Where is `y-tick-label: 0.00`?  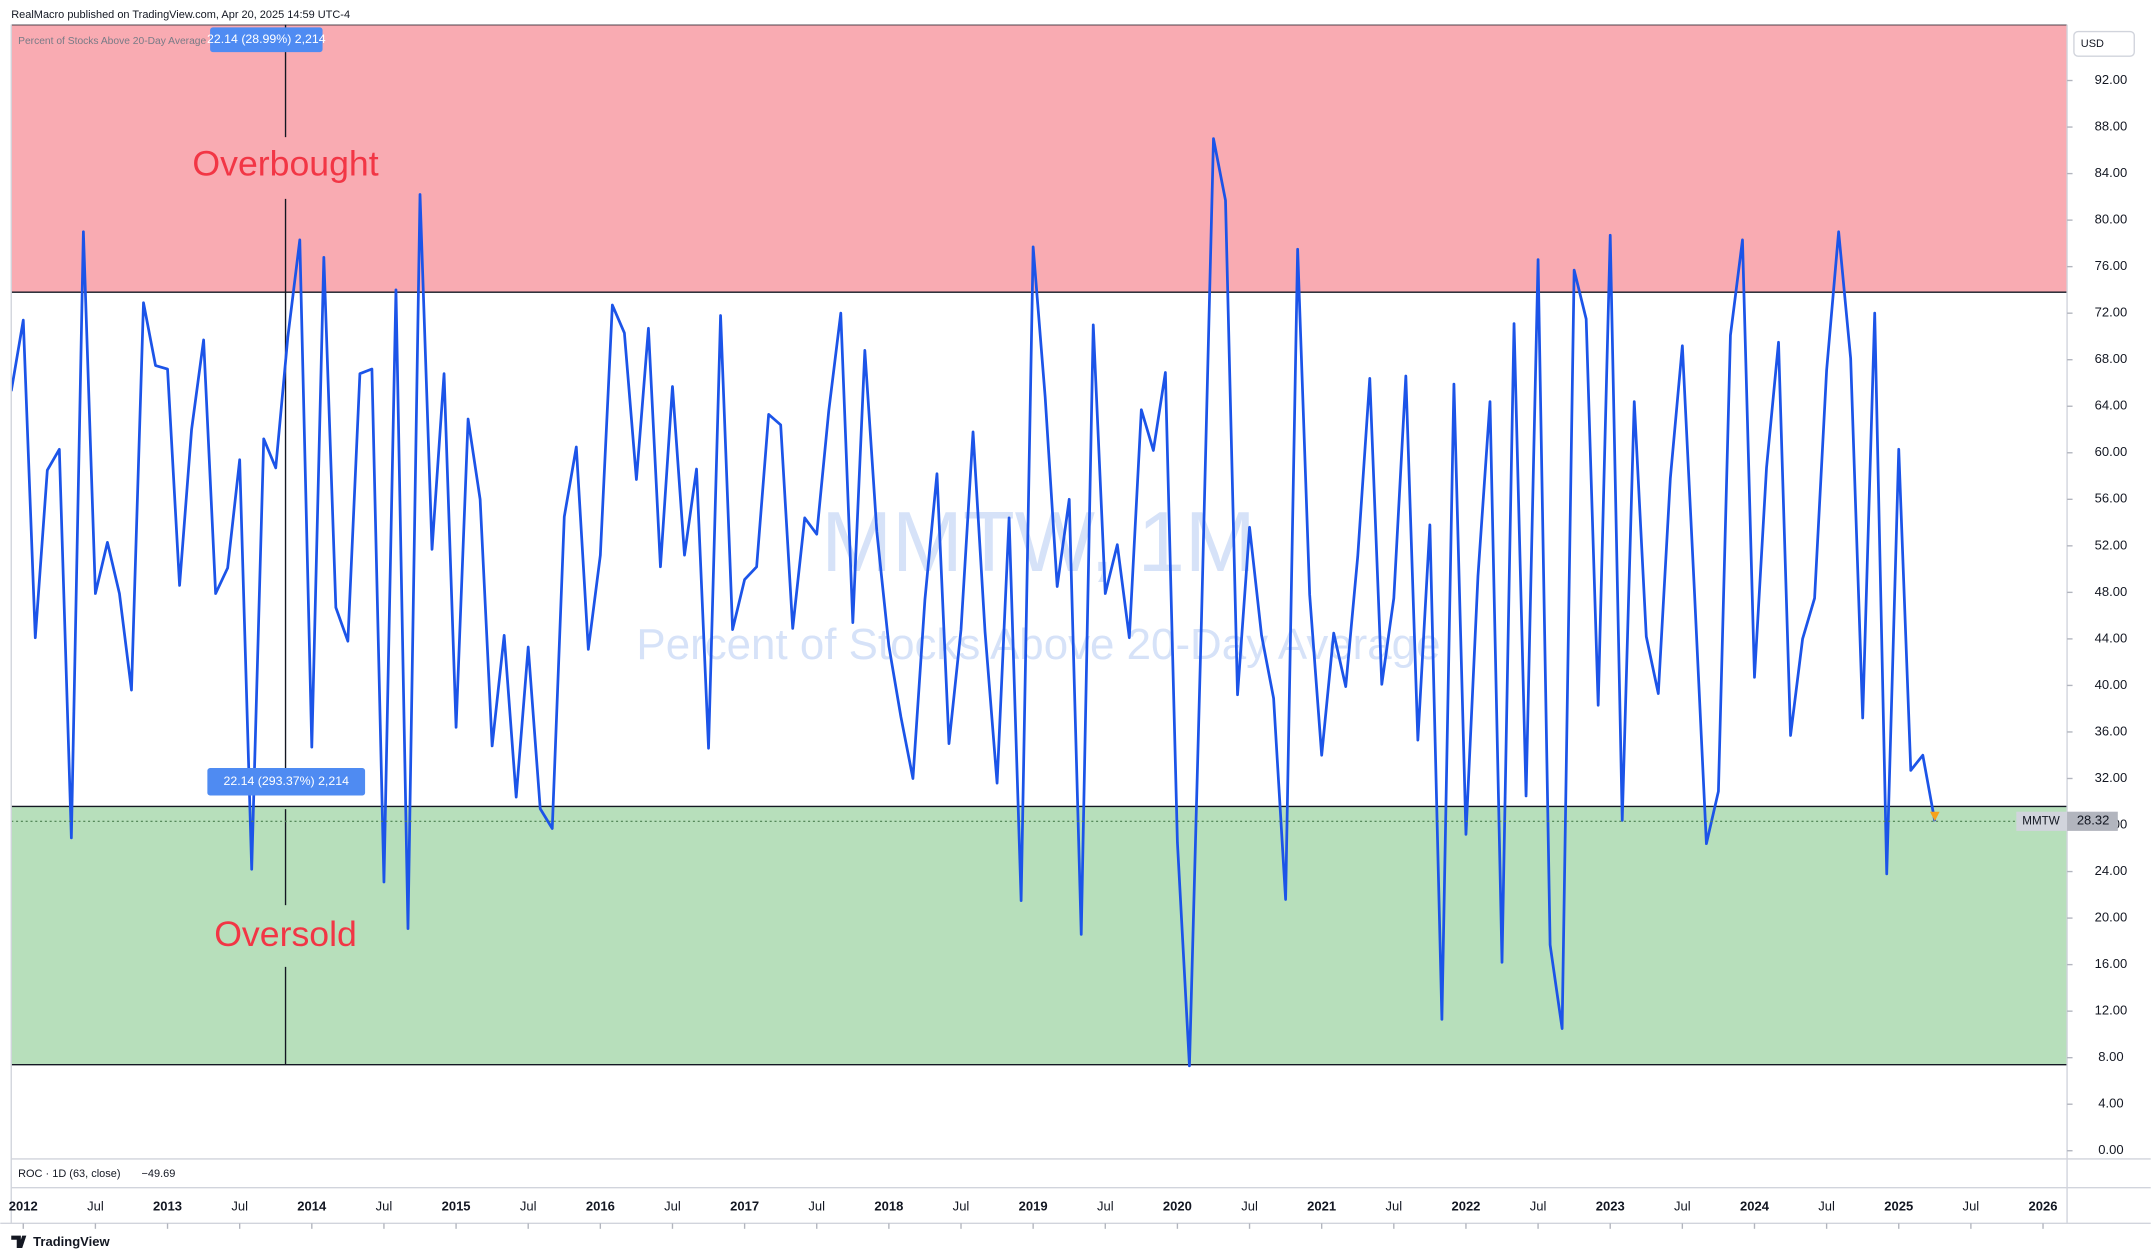
y-tick-label: 0.00 is located at coordinates (2110, 1149).